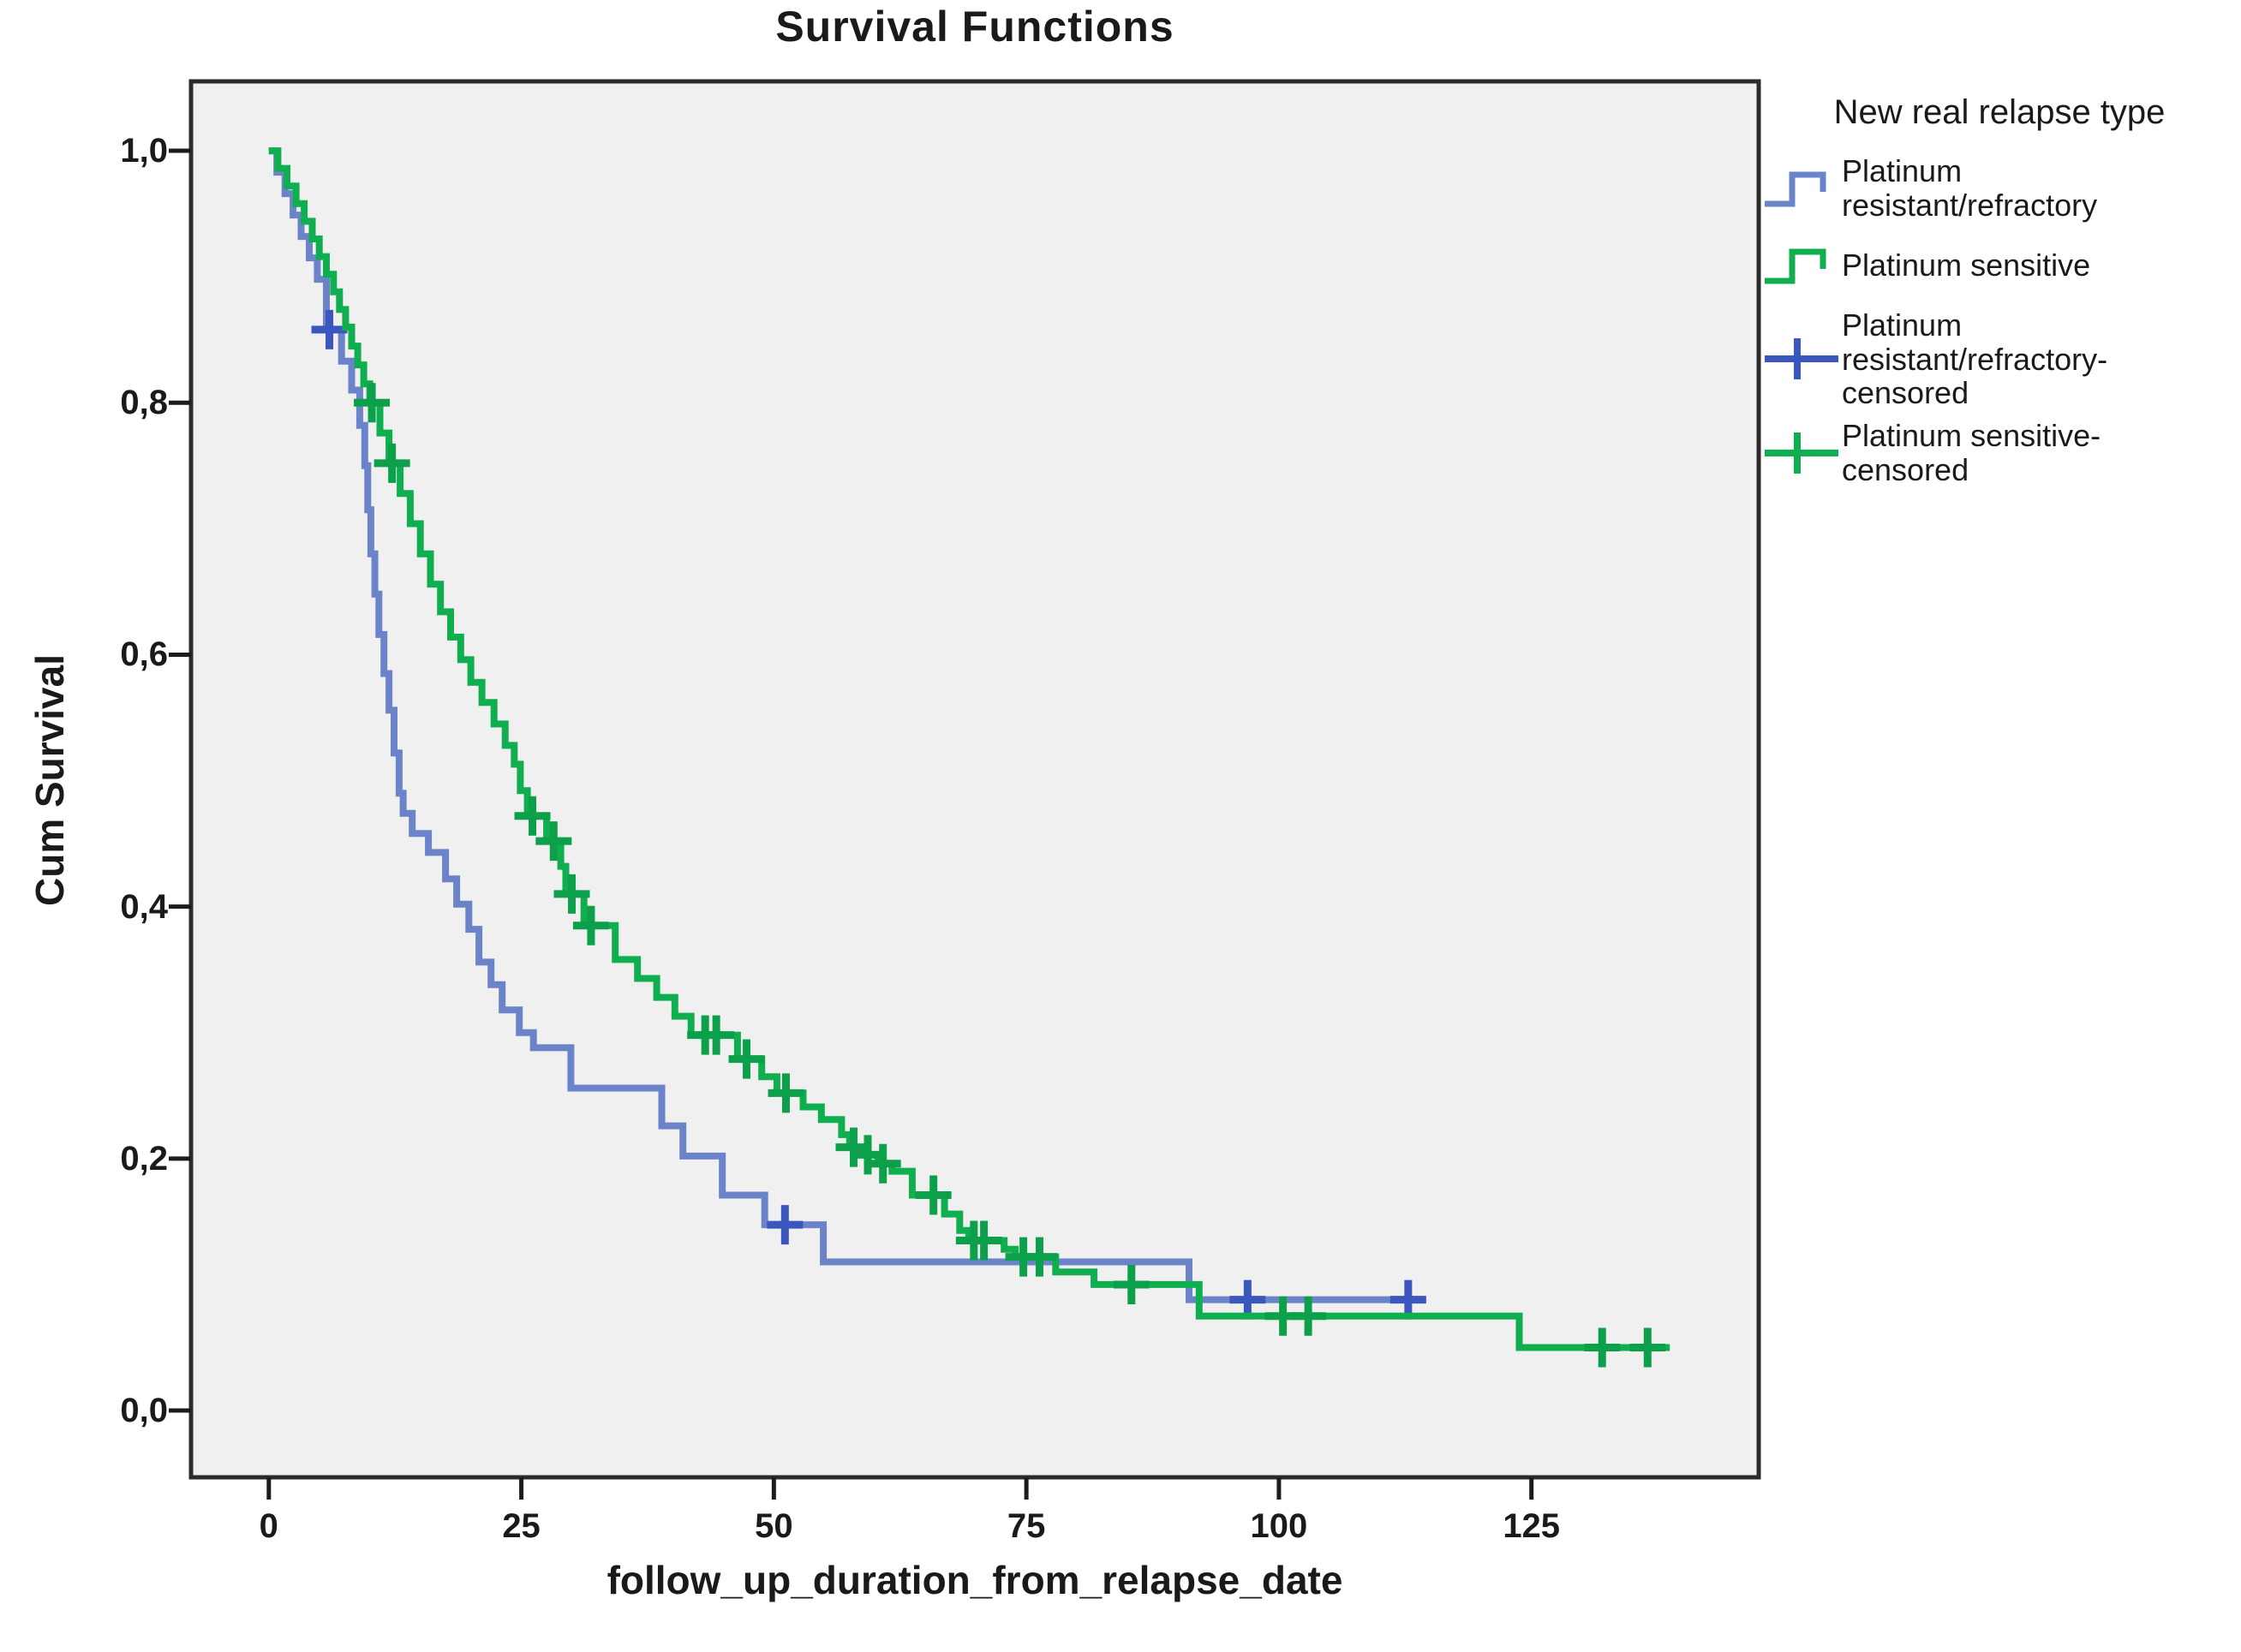 Image resolution: width=2241 pixels, height=1652 pixels. I want to click on x-tick-label: 125, so click(1532, 1526).